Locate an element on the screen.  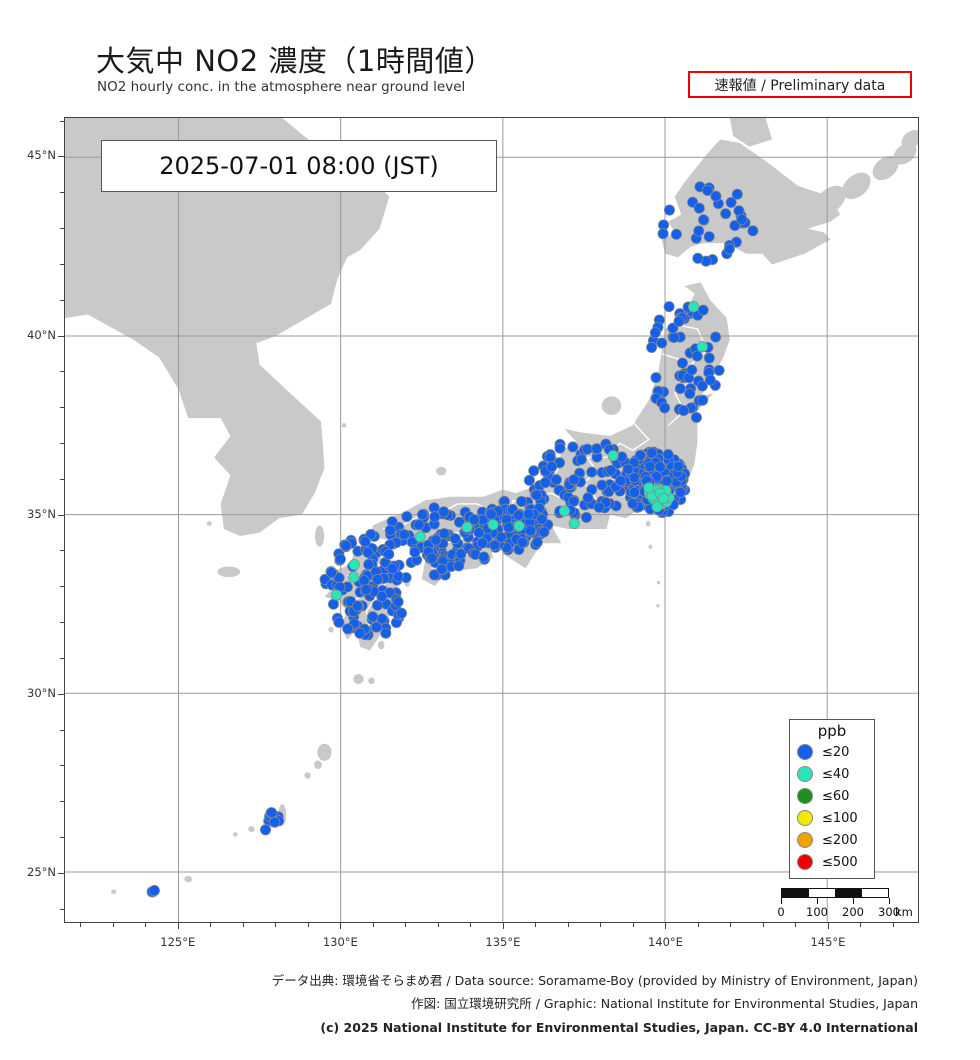
y-axis-tick-label: 40°N is located at coordinates (41, 334).